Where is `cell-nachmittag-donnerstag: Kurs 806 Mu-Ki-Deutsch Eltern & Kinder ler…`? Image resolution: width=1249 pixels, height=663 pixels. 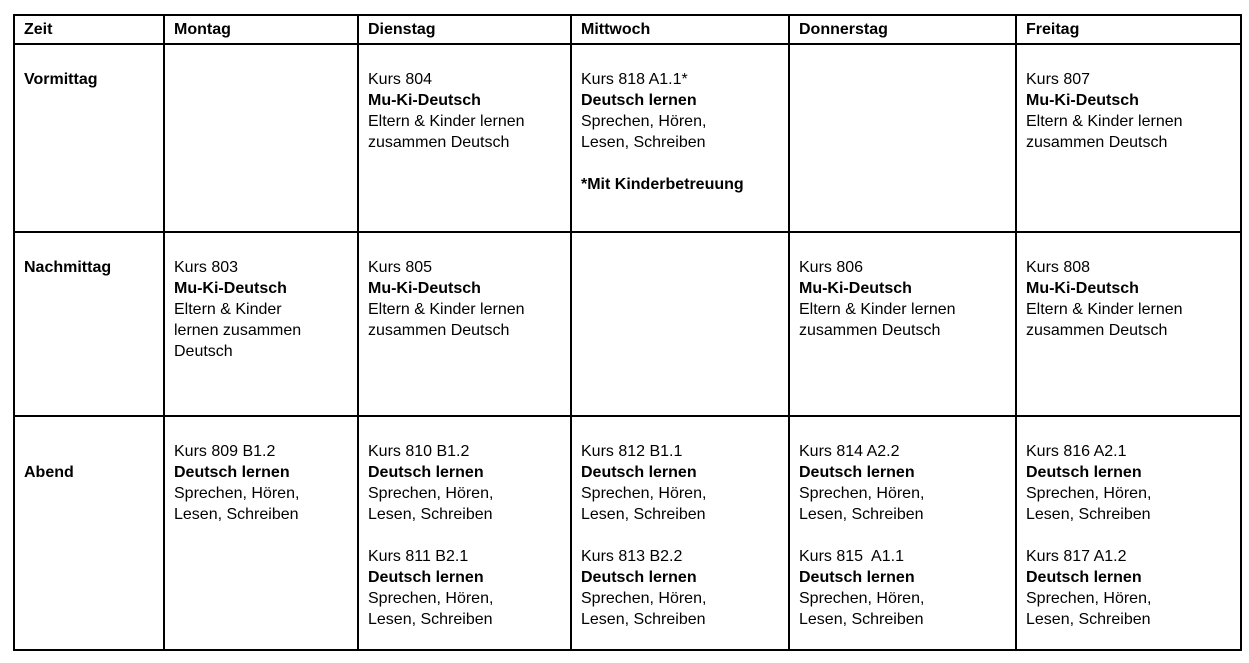 cell-nachmittag-donnerstag: Kurs 806 Mu-Ki-Deutsch Eltern & Kinder ler… is located at coordinates (902, 324).